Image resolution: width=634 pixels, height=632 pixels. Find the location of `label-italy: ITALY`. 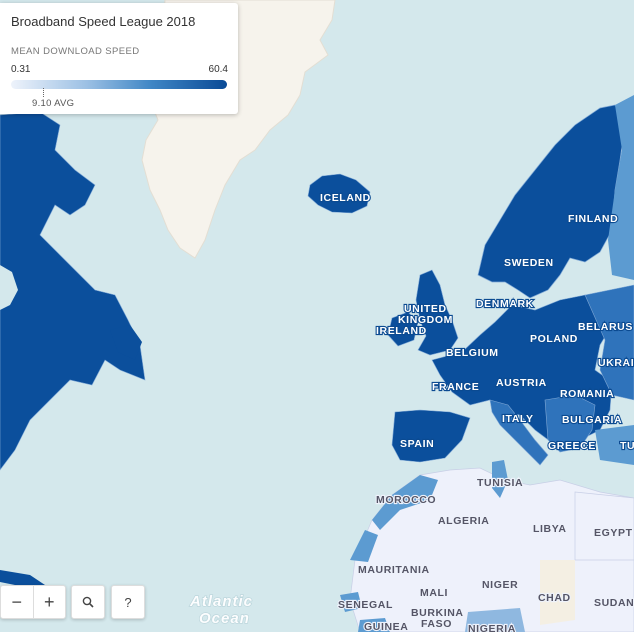

label-italy: ITALY is located at coordinates (518, 419).